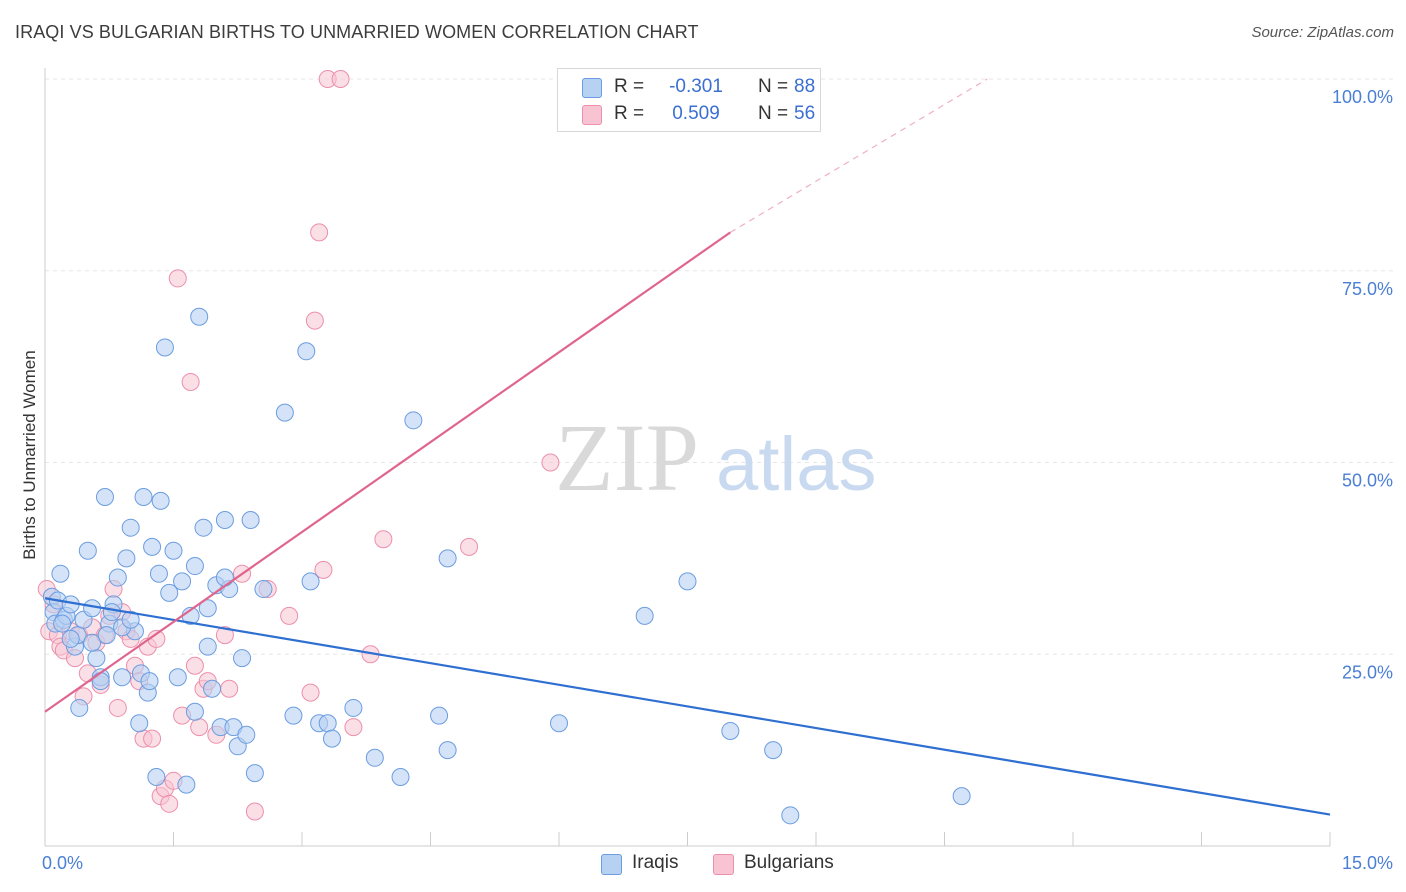  What do you see at coordinates (805, 86) in the screenshot?
I see `n-value: 88` at bounding box center [805, 86].